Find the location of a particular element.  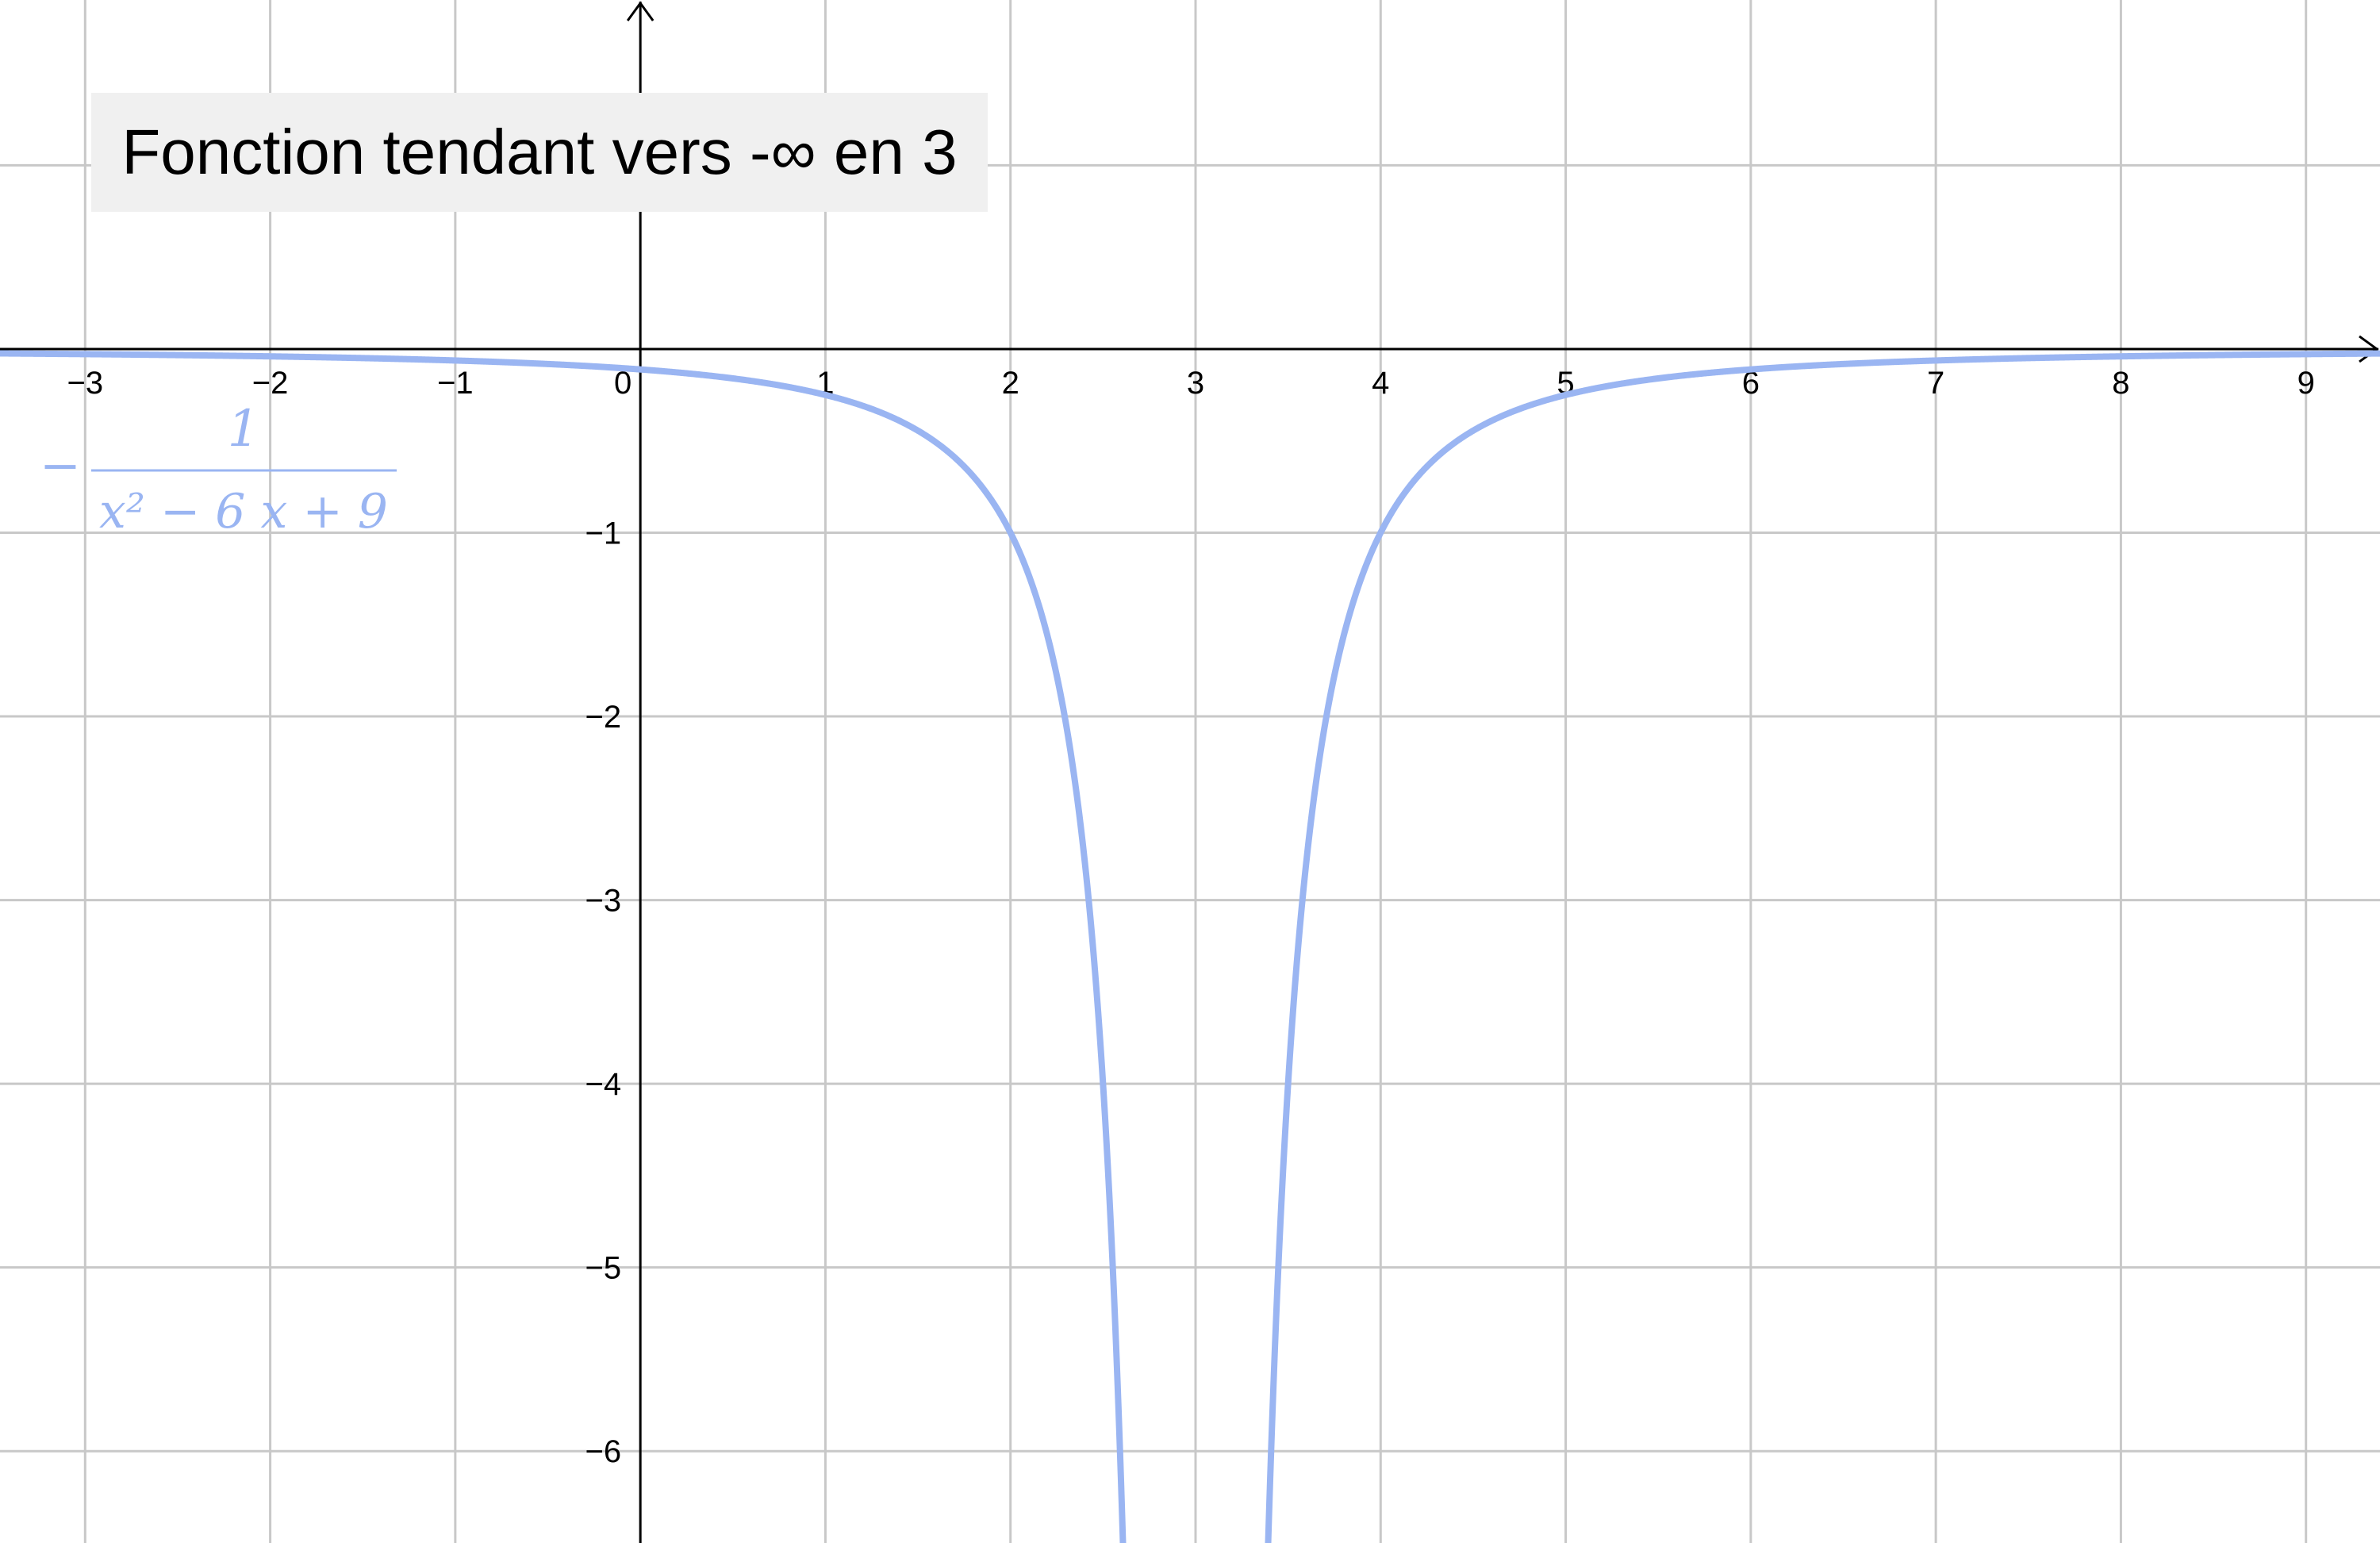

x-tick-label: 8 is located at coordinates (2120, 383).